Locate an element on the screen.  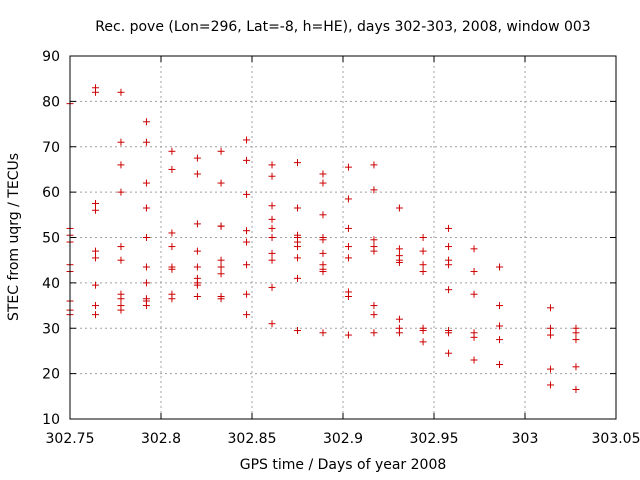
y-tick-label: 90 is located at coordinates (51, 57).